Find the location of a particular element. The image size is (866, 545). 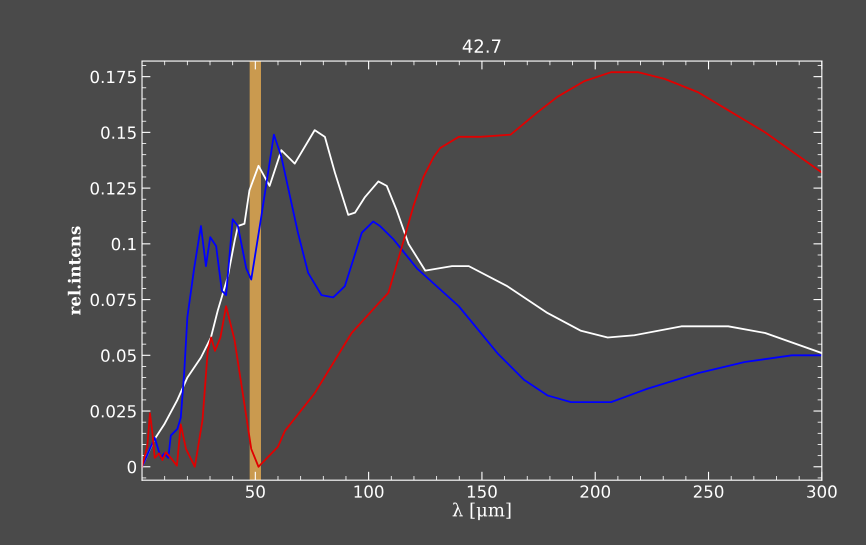

y-tick-label: 0.175 is located at coordinates (113, 77).